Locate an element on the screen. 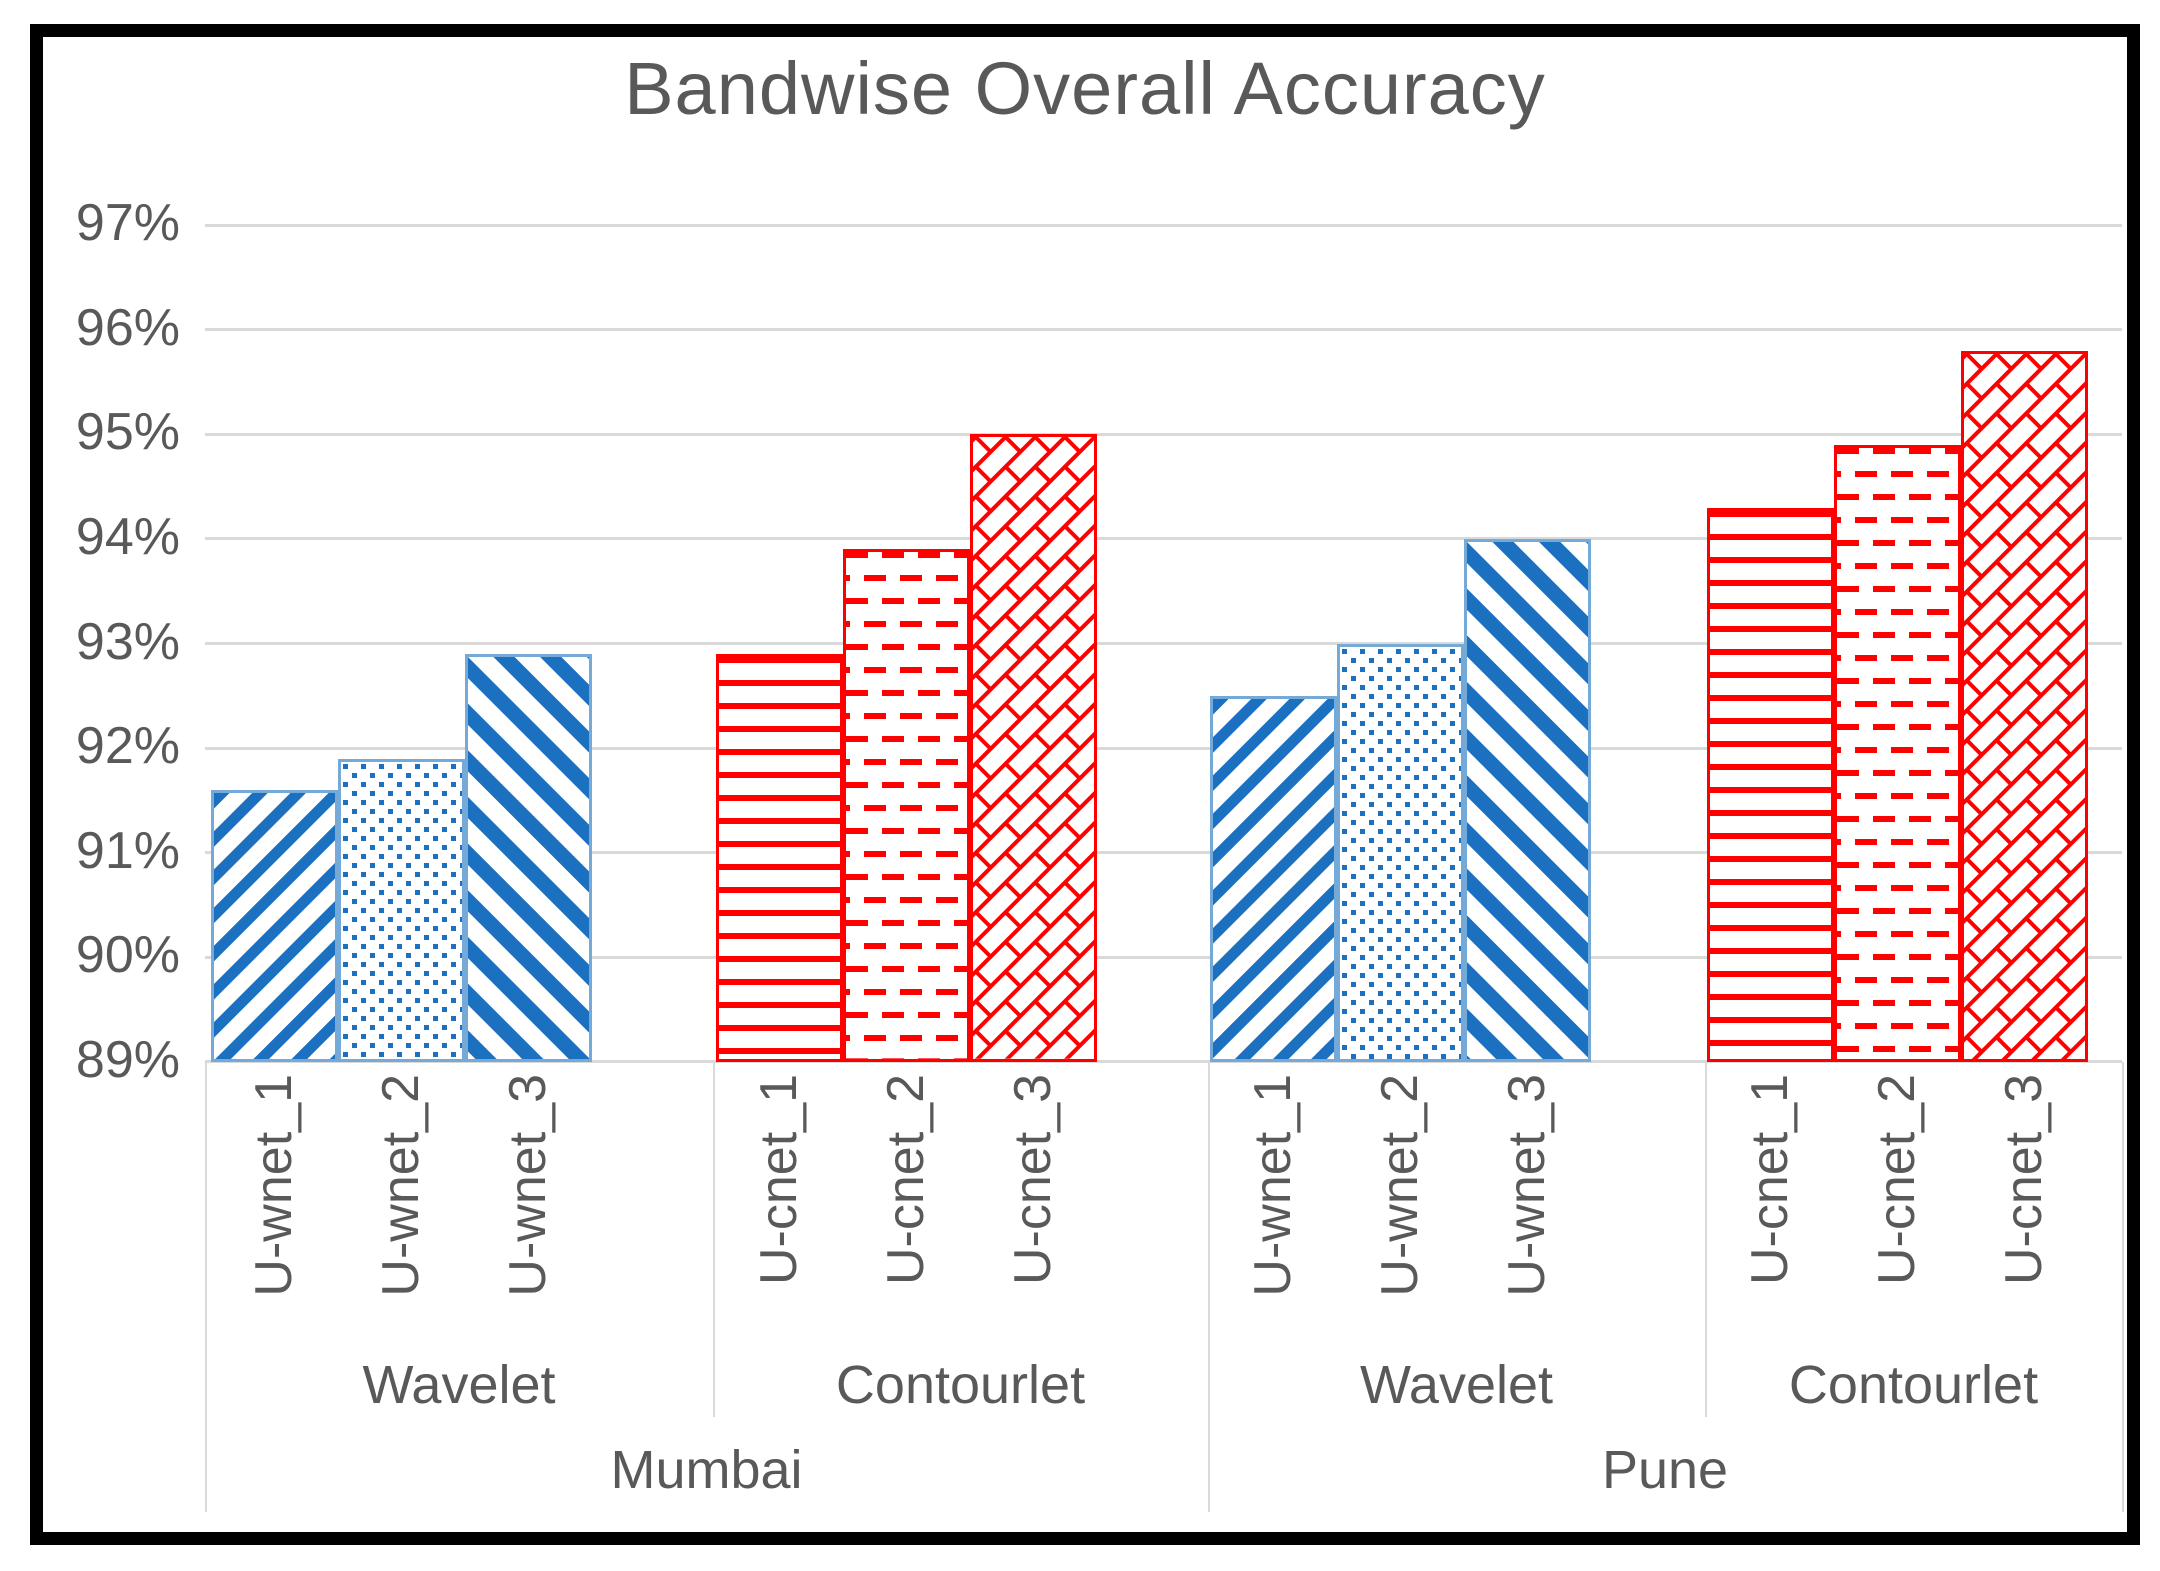 The image size is (2160, 1571). city-label: Pune is located at coordinates (1665, 1470).